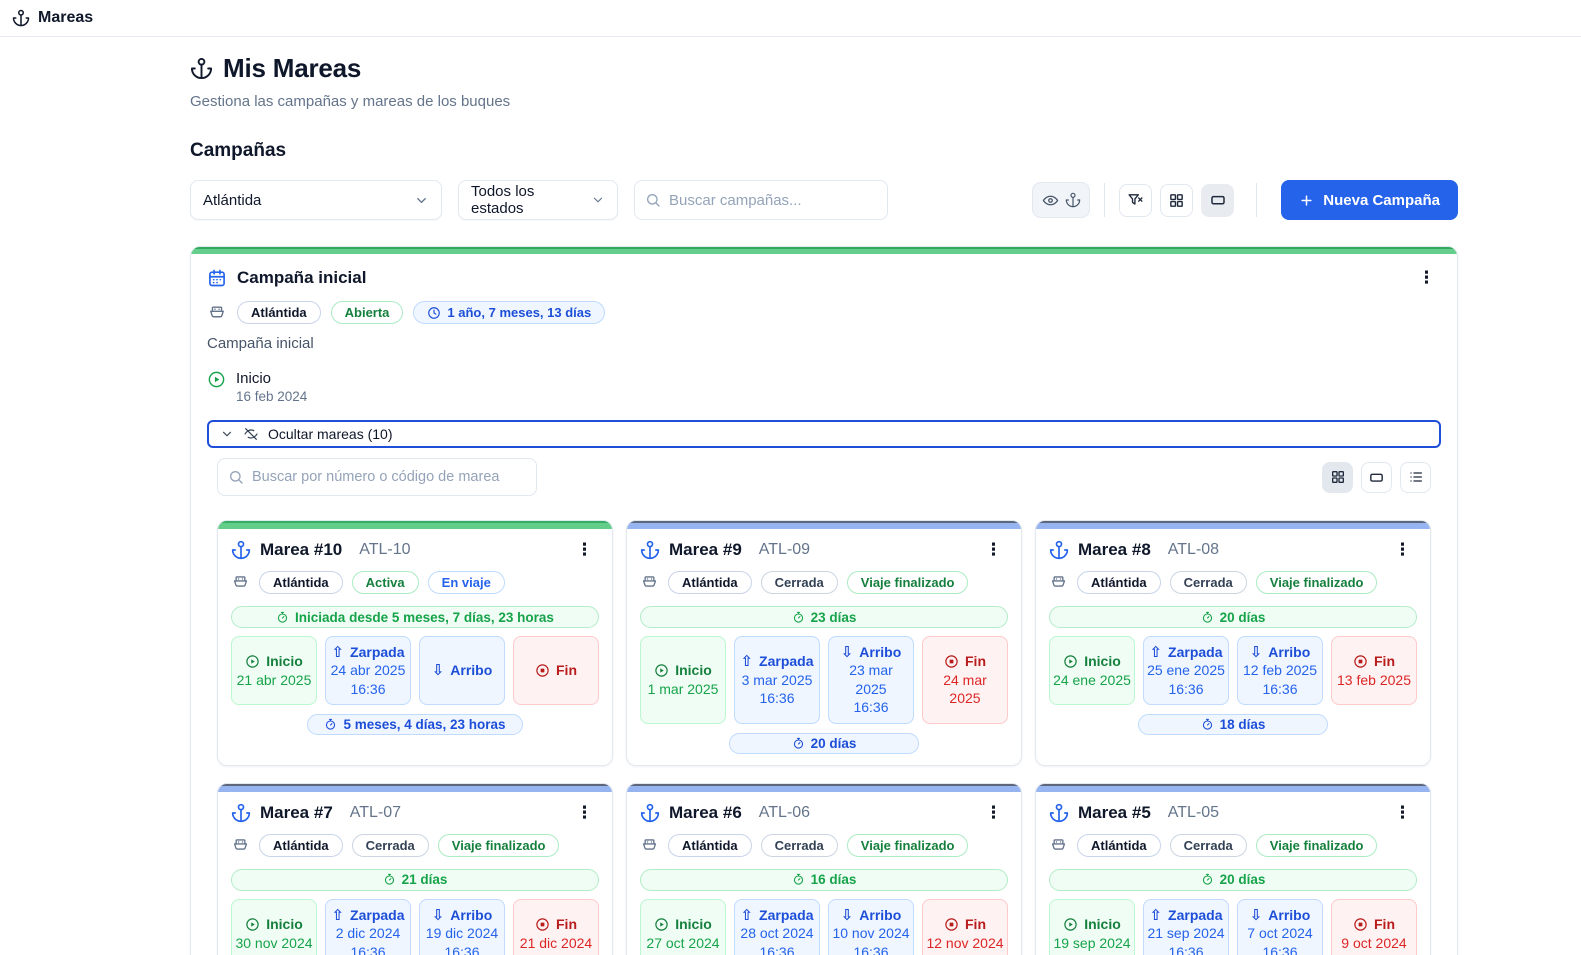  I want to click on card-view-button, so click(1218, 200).